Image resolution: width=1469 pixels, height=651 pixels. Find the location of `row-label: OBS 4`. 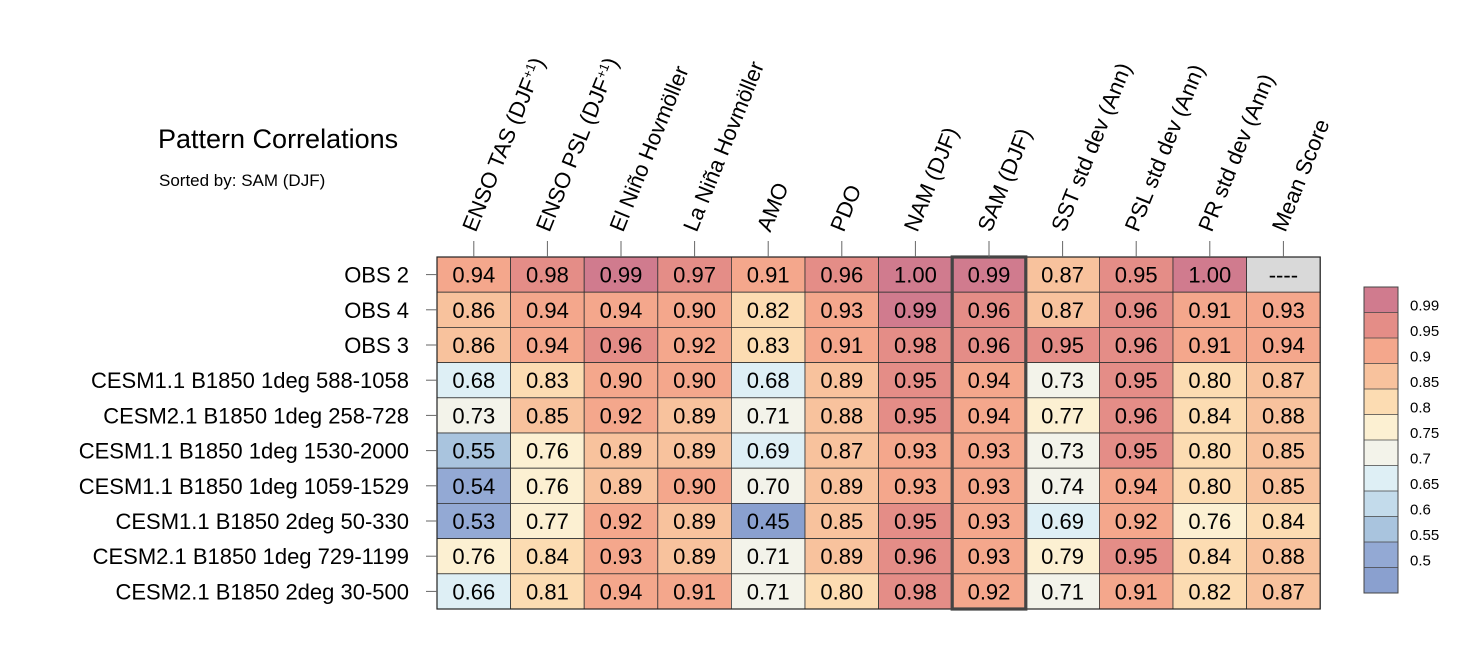

row-label: OBS 4 is located at coordinates (376, 310).